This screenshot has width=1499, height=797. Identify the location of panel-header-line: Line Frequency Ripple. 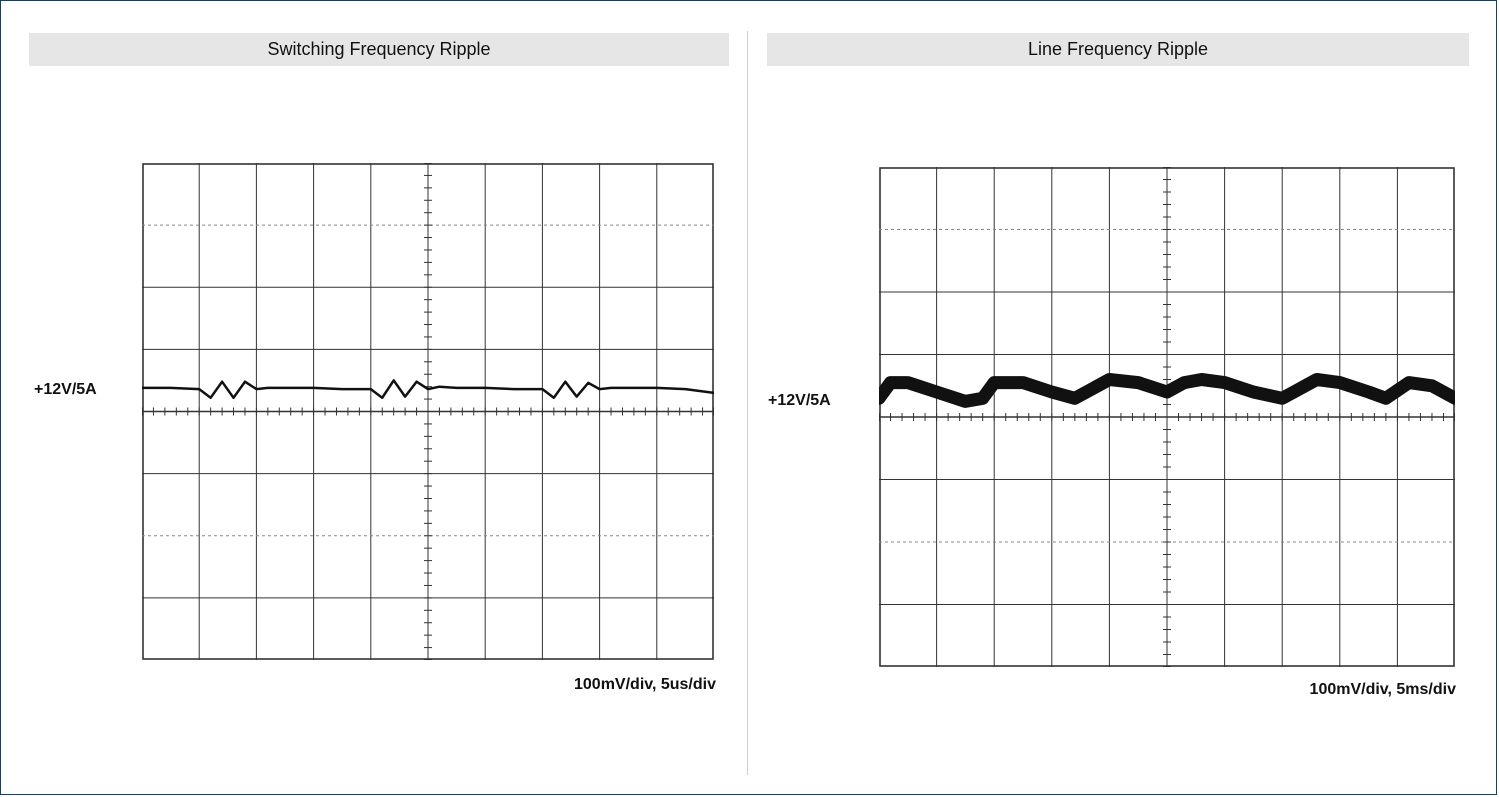
(1118, 49).